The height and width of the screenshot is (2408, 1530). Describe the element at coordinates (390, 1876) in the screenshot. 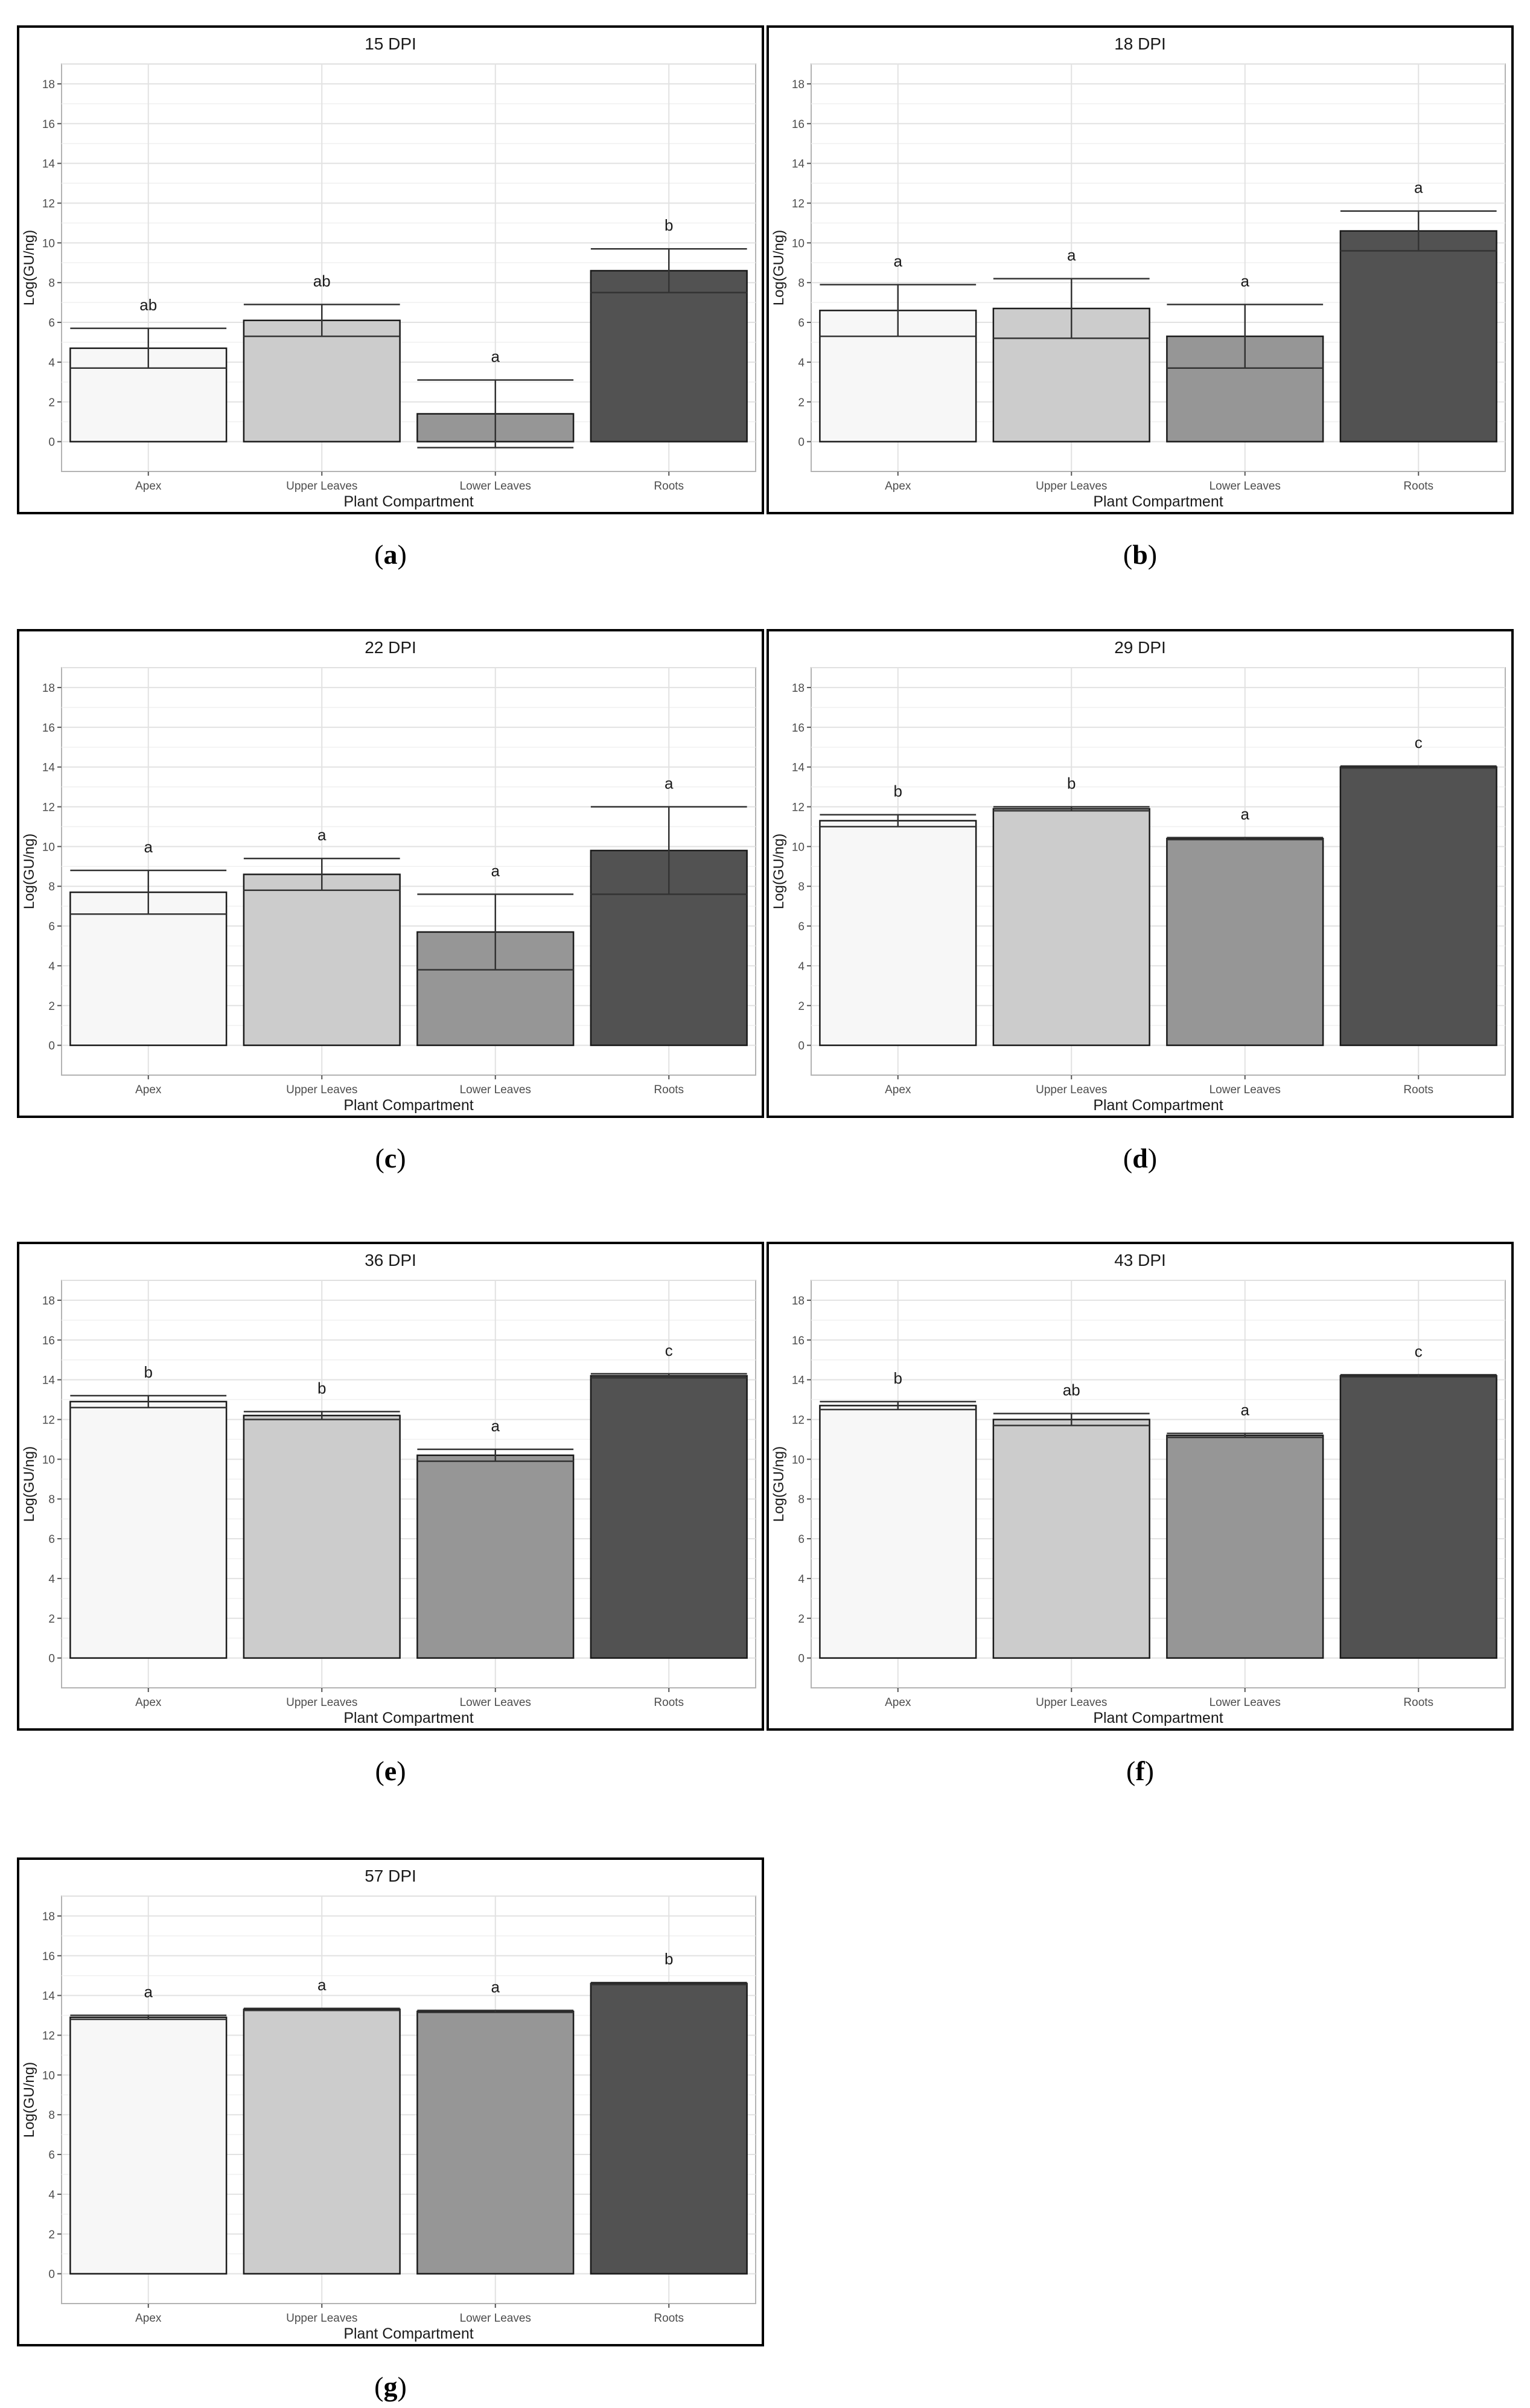

I see `chart-title: 57 DPI` at that location.